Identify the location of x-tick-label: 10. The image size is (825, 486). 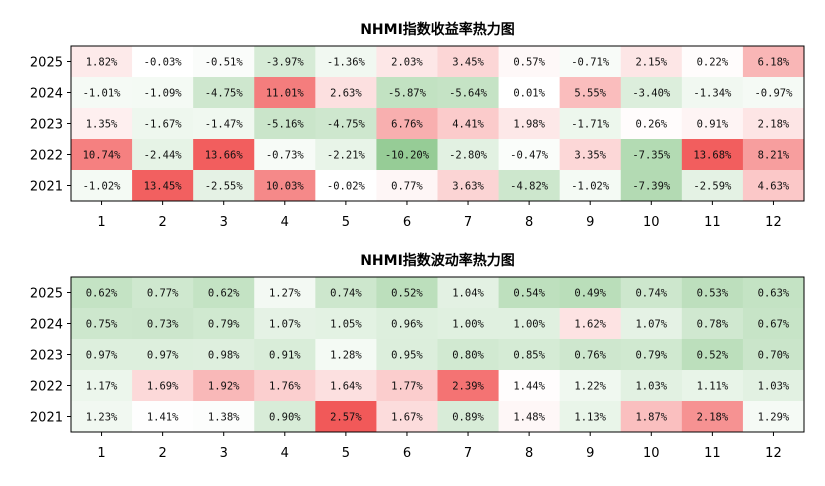
(651, 222).